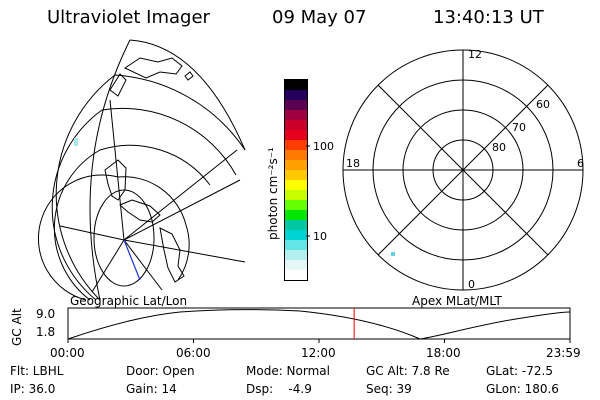 Image resolution: width=600 pixels, height=400 pixels. Describe the element at coordinates (543, 104) in the screenshot. I see `mlat-label-60: 60` at that location.